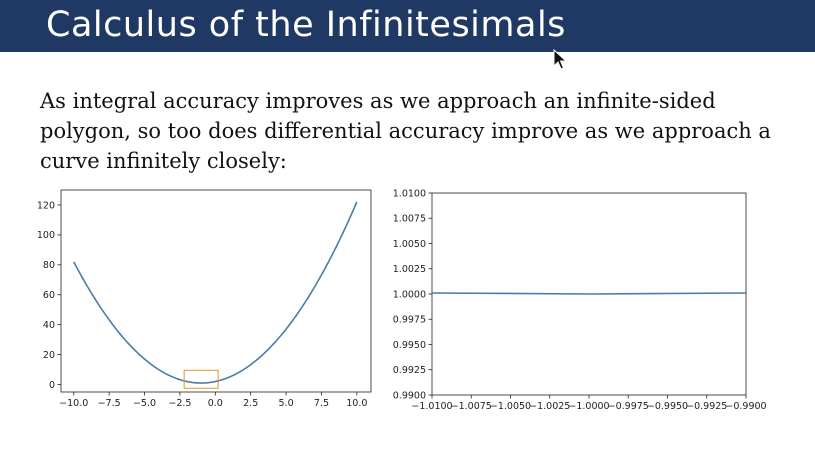 The image size is (815, 464). Describe the element at coordinates (409, 395) in the screenshot. I see `y-tick-label: 0.9900` at that location.